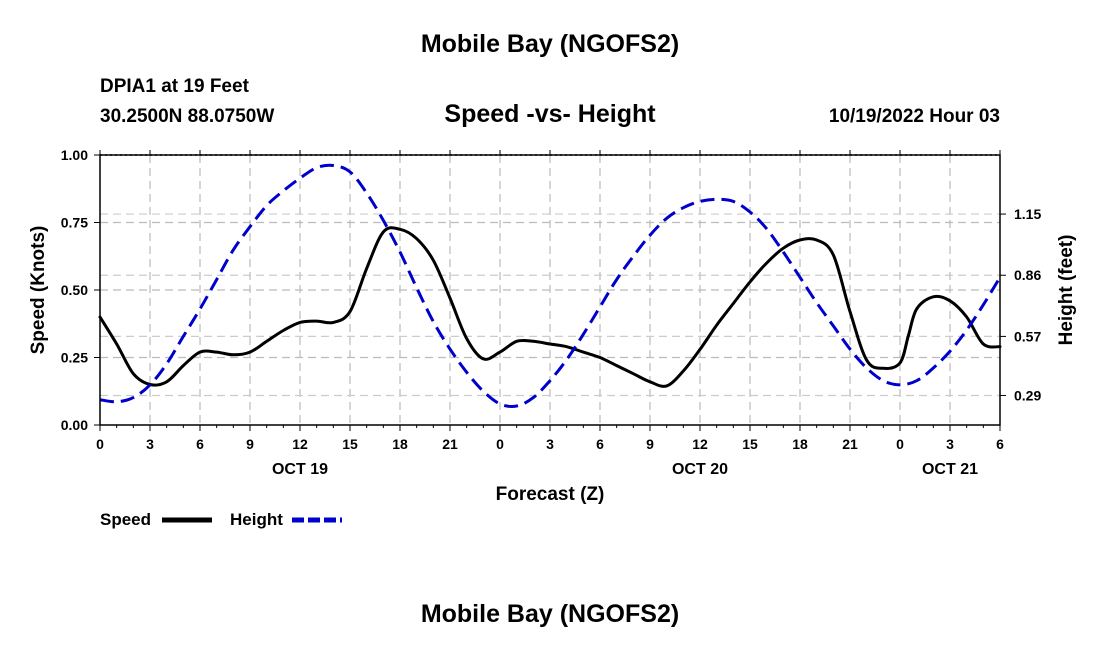  What do you see at coordinates (38, 290) in the screenshot?
I see `y-axis-label: Speed (Knots)` at bounding box center [38, 290].